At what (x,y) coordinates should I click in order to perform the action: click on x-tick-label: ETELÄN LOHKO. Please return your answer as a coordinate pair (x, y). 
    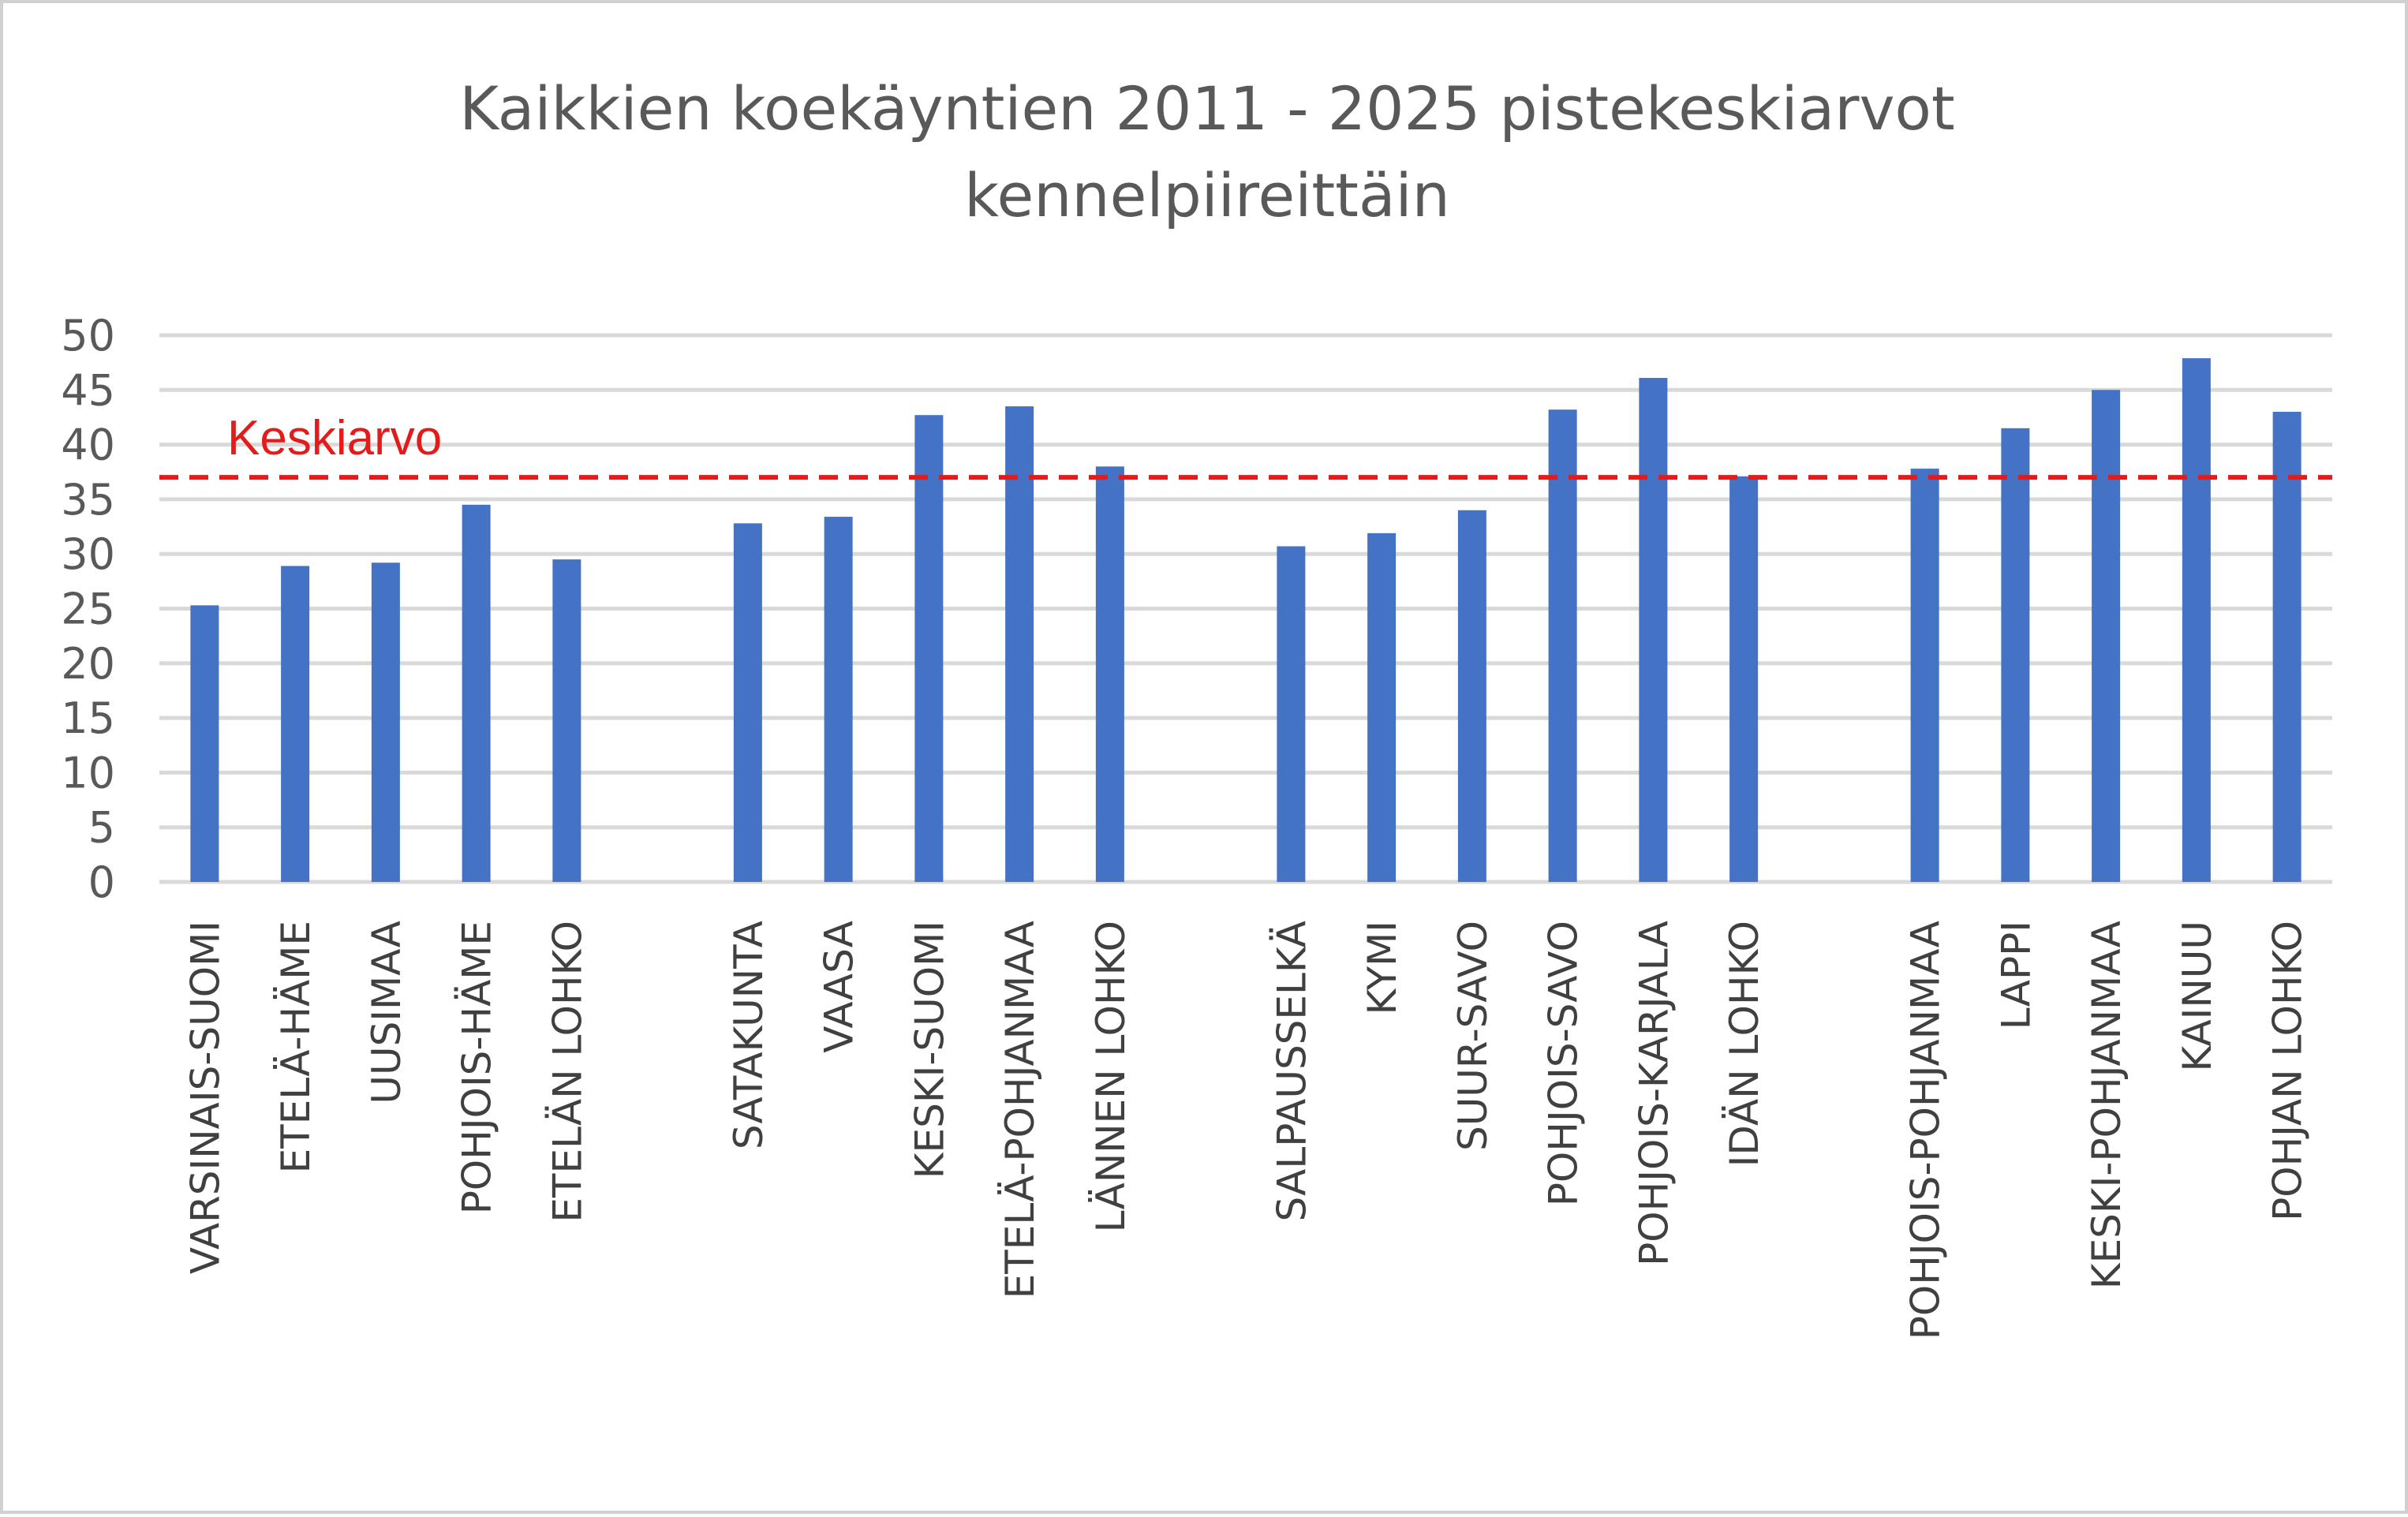
    Looking at the image, I should click on (567, 1072).